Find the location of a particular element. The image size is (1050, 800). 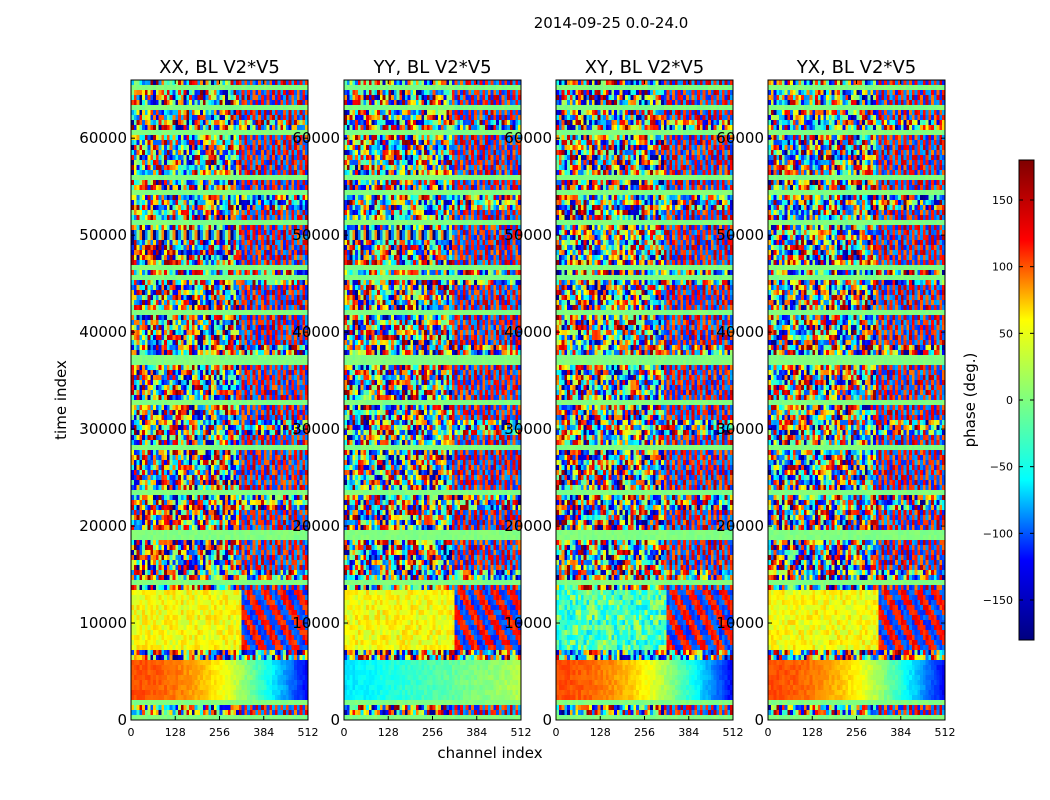

colorbar-tick-label: −150 is located at coordinates (998, 600).